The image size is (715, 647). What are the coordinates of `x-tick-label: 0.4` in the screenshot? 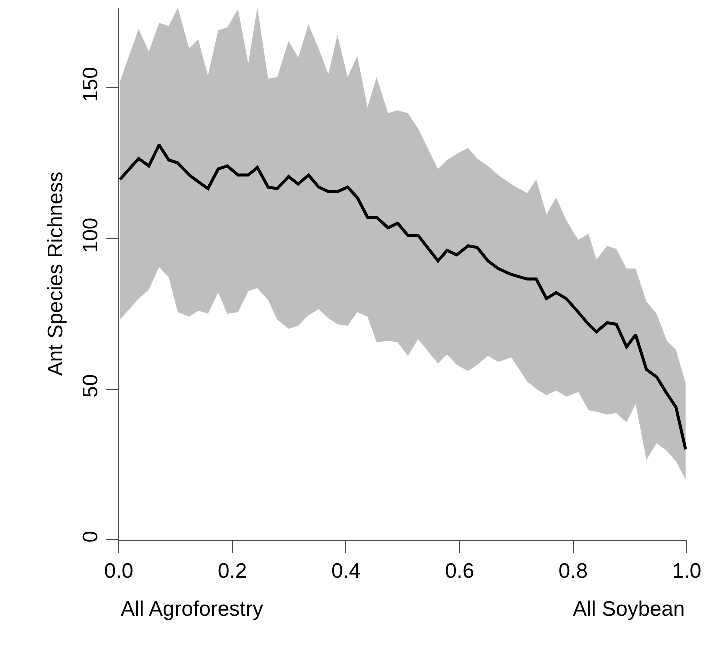 It's located at (347, 572).